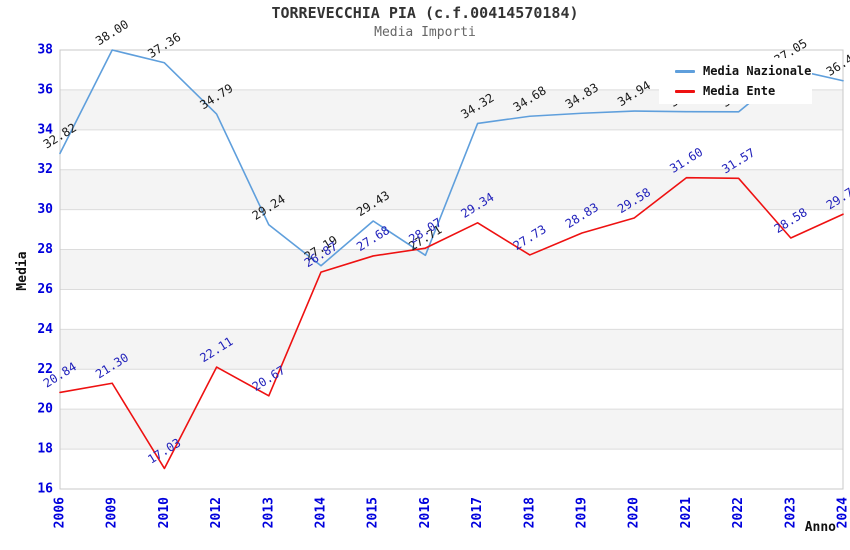  What do you see at coordinates (164, 45) in the screenshot?
I see `value-label: 37.36` at bounding box center [164, 45].